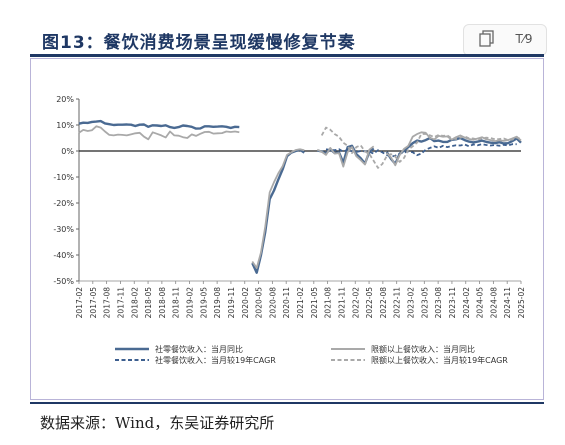 The image size is (565, 445). What do you see at coordinates (93, 303) in the screenshot?
I see `x-tick-label: 2017-05` at bounding box center [93, 303].